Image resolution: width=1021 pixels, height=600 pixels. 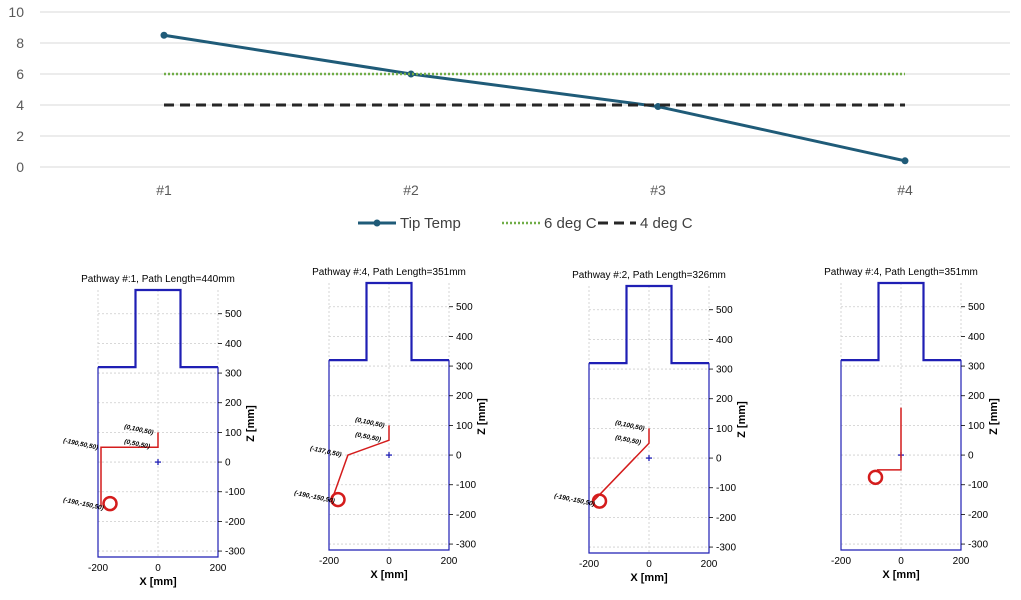 What do you see at coordinates (20, 105) in the screenshot?
I see `y-tick-label: 4` at bounding box center [20, 105].